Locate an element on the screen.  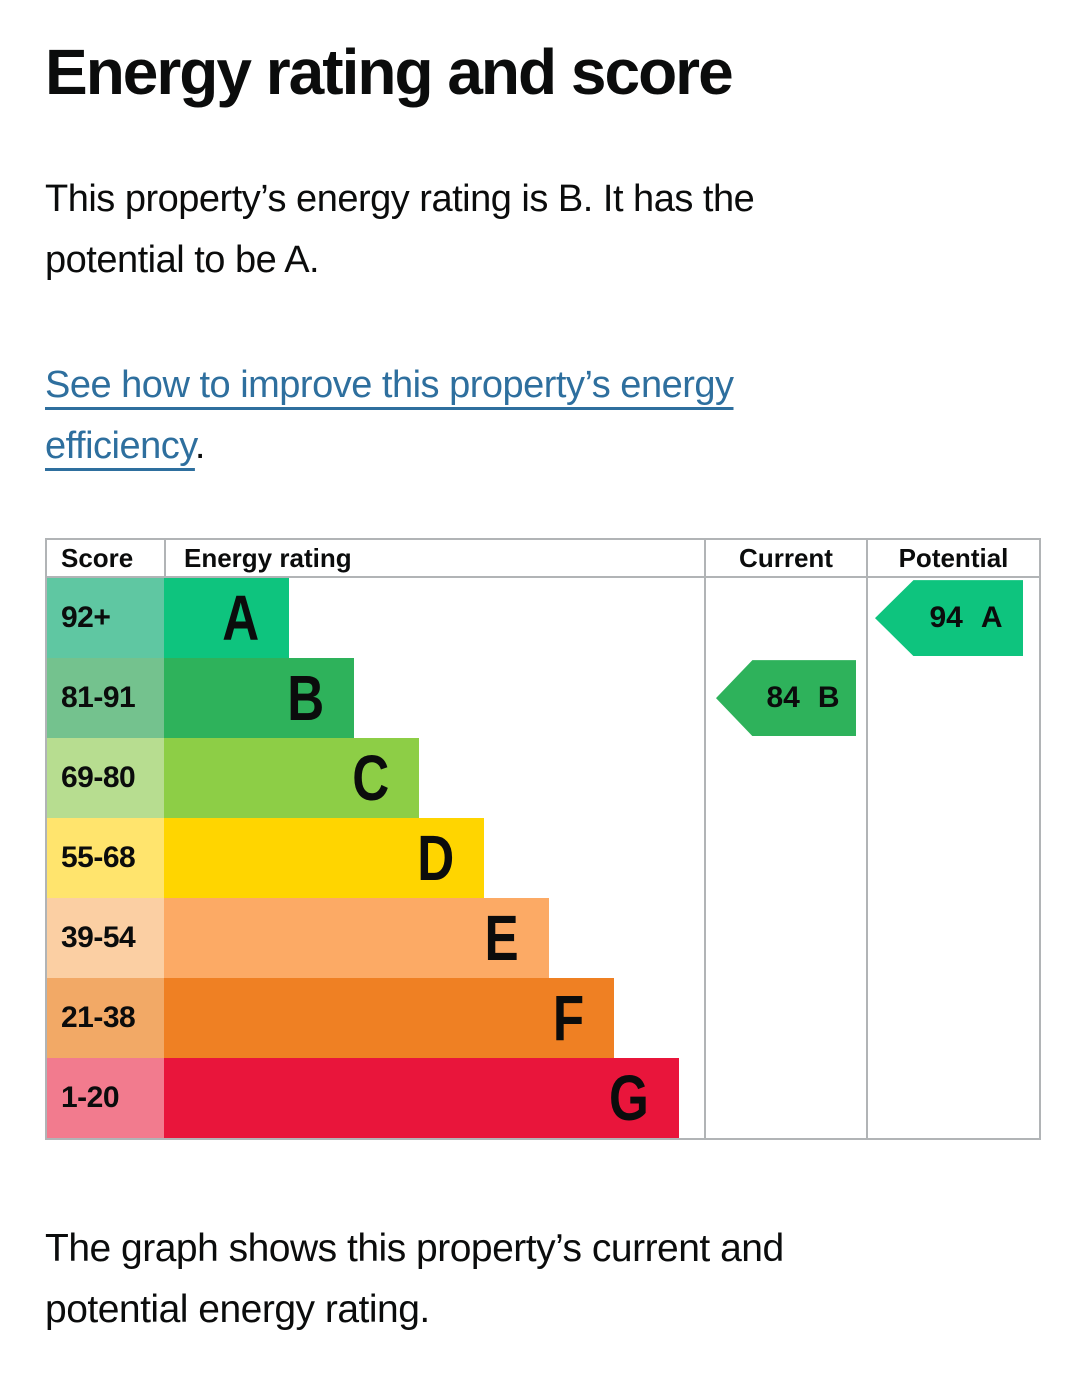
improve-link-line-2: efficiency is located at coordinates (120, 446).